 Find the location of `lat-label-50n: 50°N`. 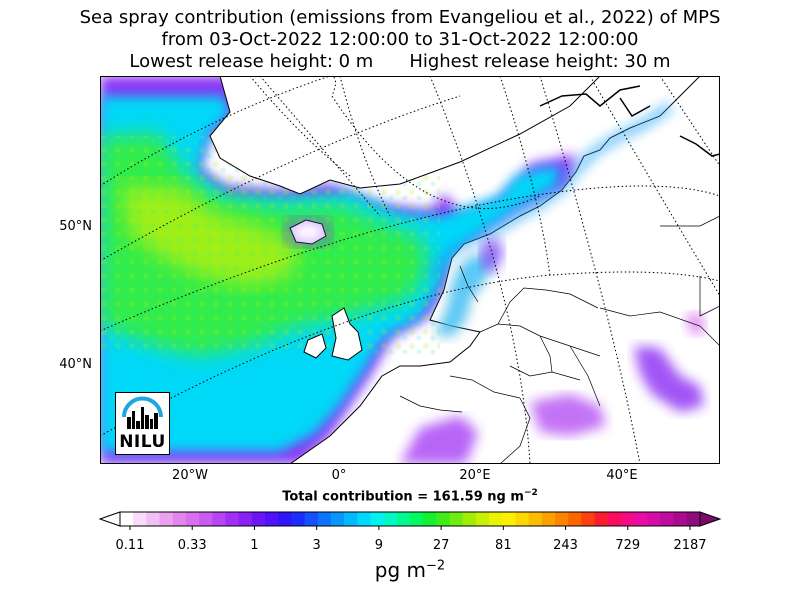

lat-label-50n: 50°N is located at coordinates (75, 226).